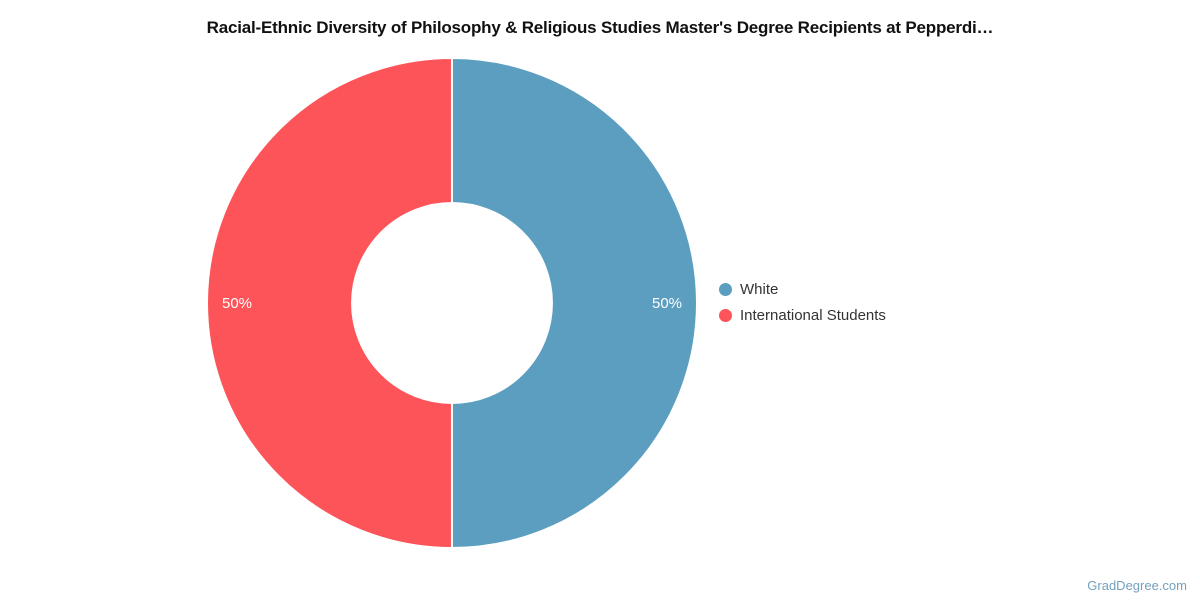 Image resolution: width=1200 pixels, height=600 pixels. What do you see at coordinates (759, 289) in the screenshot?
I see `legend-label-white: White` at bounding box center [759, 289].